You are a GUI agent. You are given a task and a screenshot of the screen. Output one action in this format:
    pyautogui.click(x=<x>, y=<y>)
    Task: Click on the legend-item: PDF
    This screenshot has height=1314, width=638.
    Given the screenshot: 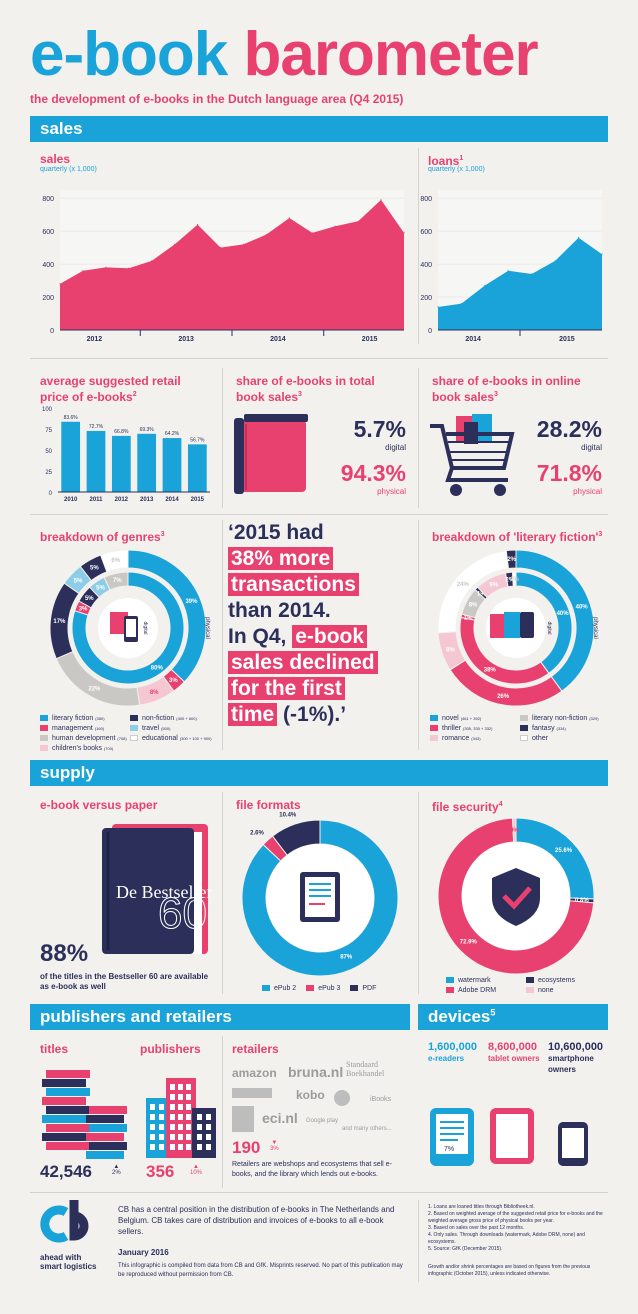 What is the action you would take?
    pyautogui.click(x=363, y=989)
    